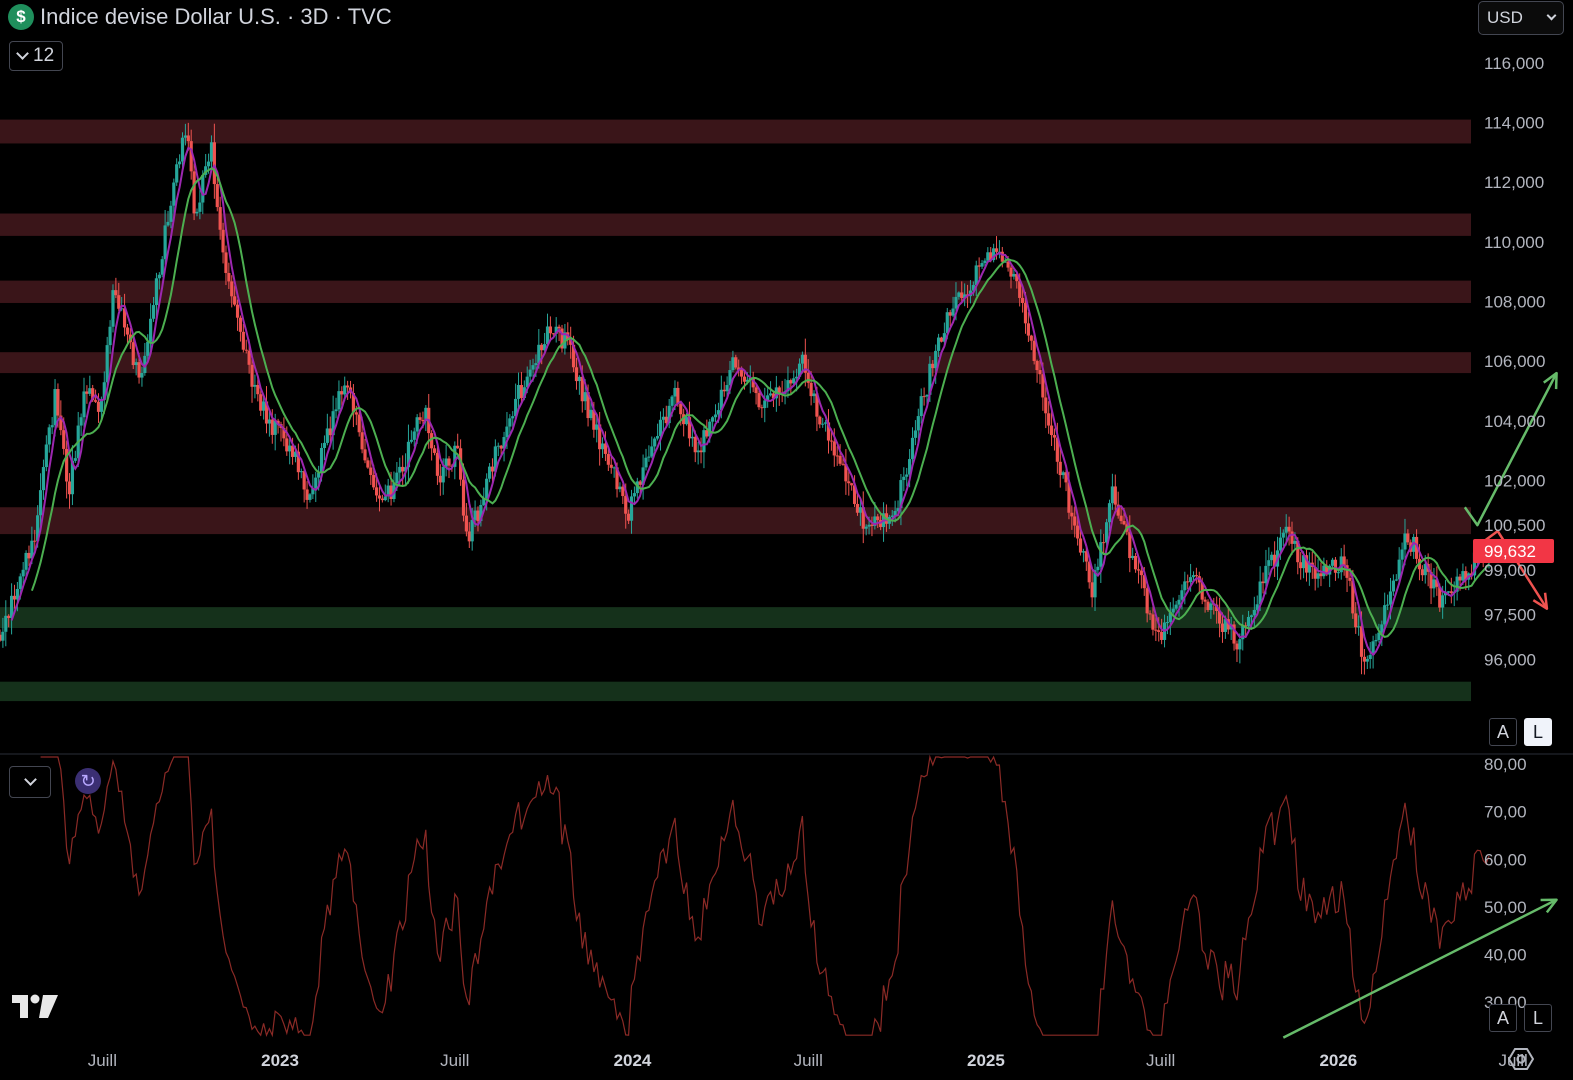  I want to click on trend-arrow-up, so click(1510, 449).